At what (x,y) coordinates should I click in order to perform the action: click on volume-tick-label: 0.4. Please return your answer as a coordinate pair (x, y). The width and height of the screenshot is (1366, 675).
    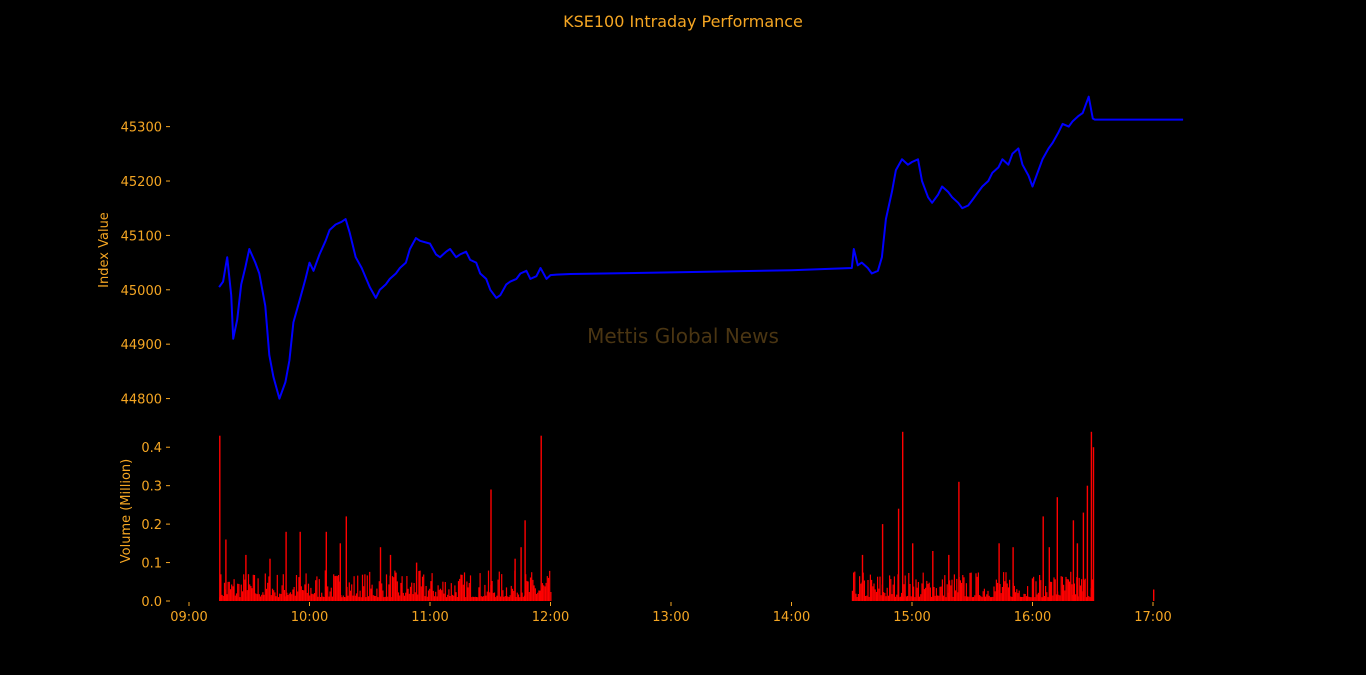
    Looking at the image, I should click on (151, 448).